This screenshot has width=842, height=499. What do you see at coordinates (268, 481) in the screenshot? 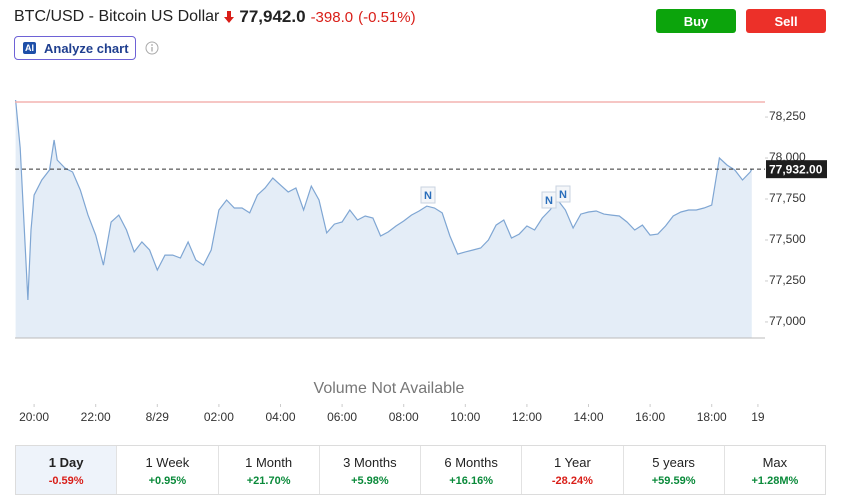
I see `period-change: +21.70%` at bounding box center [268, 481].